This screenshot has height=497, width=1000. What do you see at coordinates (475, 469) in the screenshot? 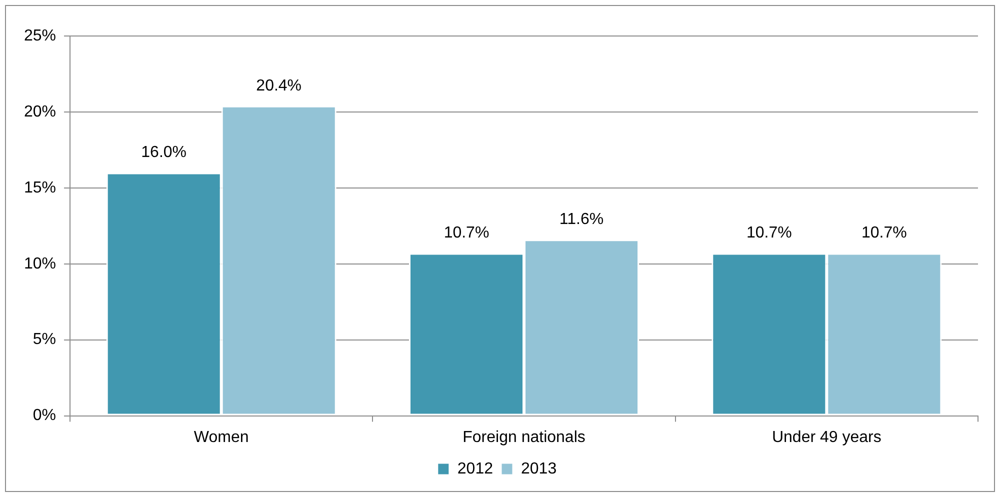
I see `legend-label: 2012` at bounding box center [475, 469].